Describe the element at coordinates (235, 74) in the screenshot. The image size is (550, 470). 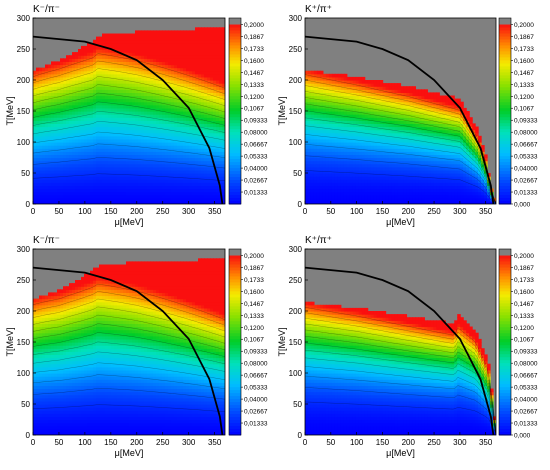
I see `colorbar-segment` at that location.